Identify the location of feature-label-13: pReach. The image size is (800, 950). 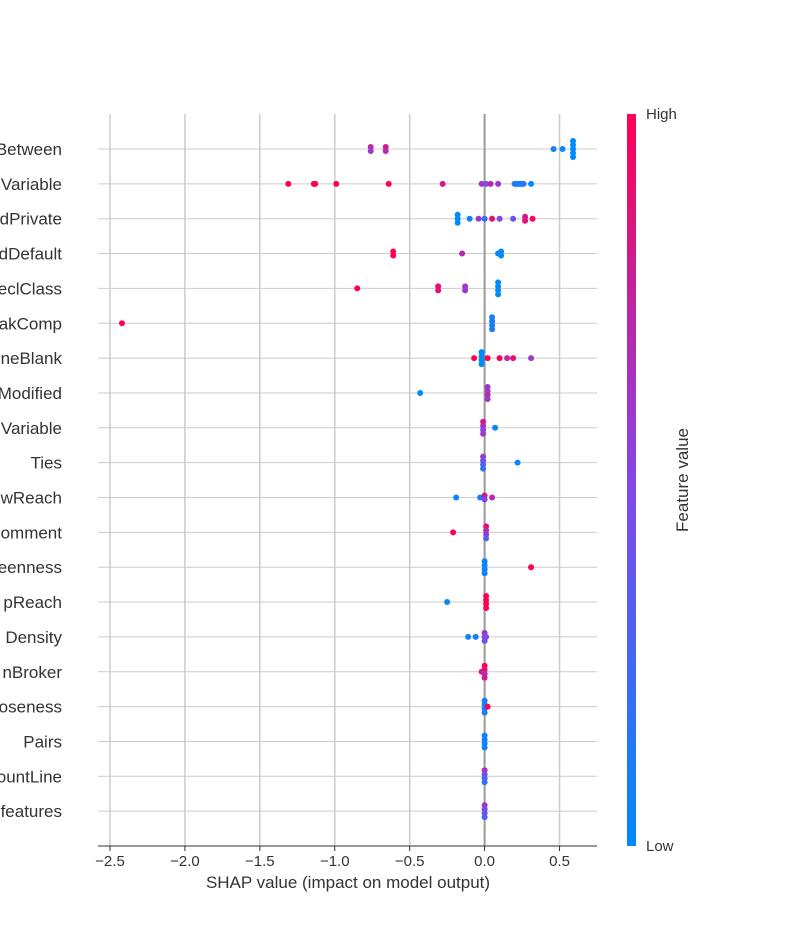
(32, 602).